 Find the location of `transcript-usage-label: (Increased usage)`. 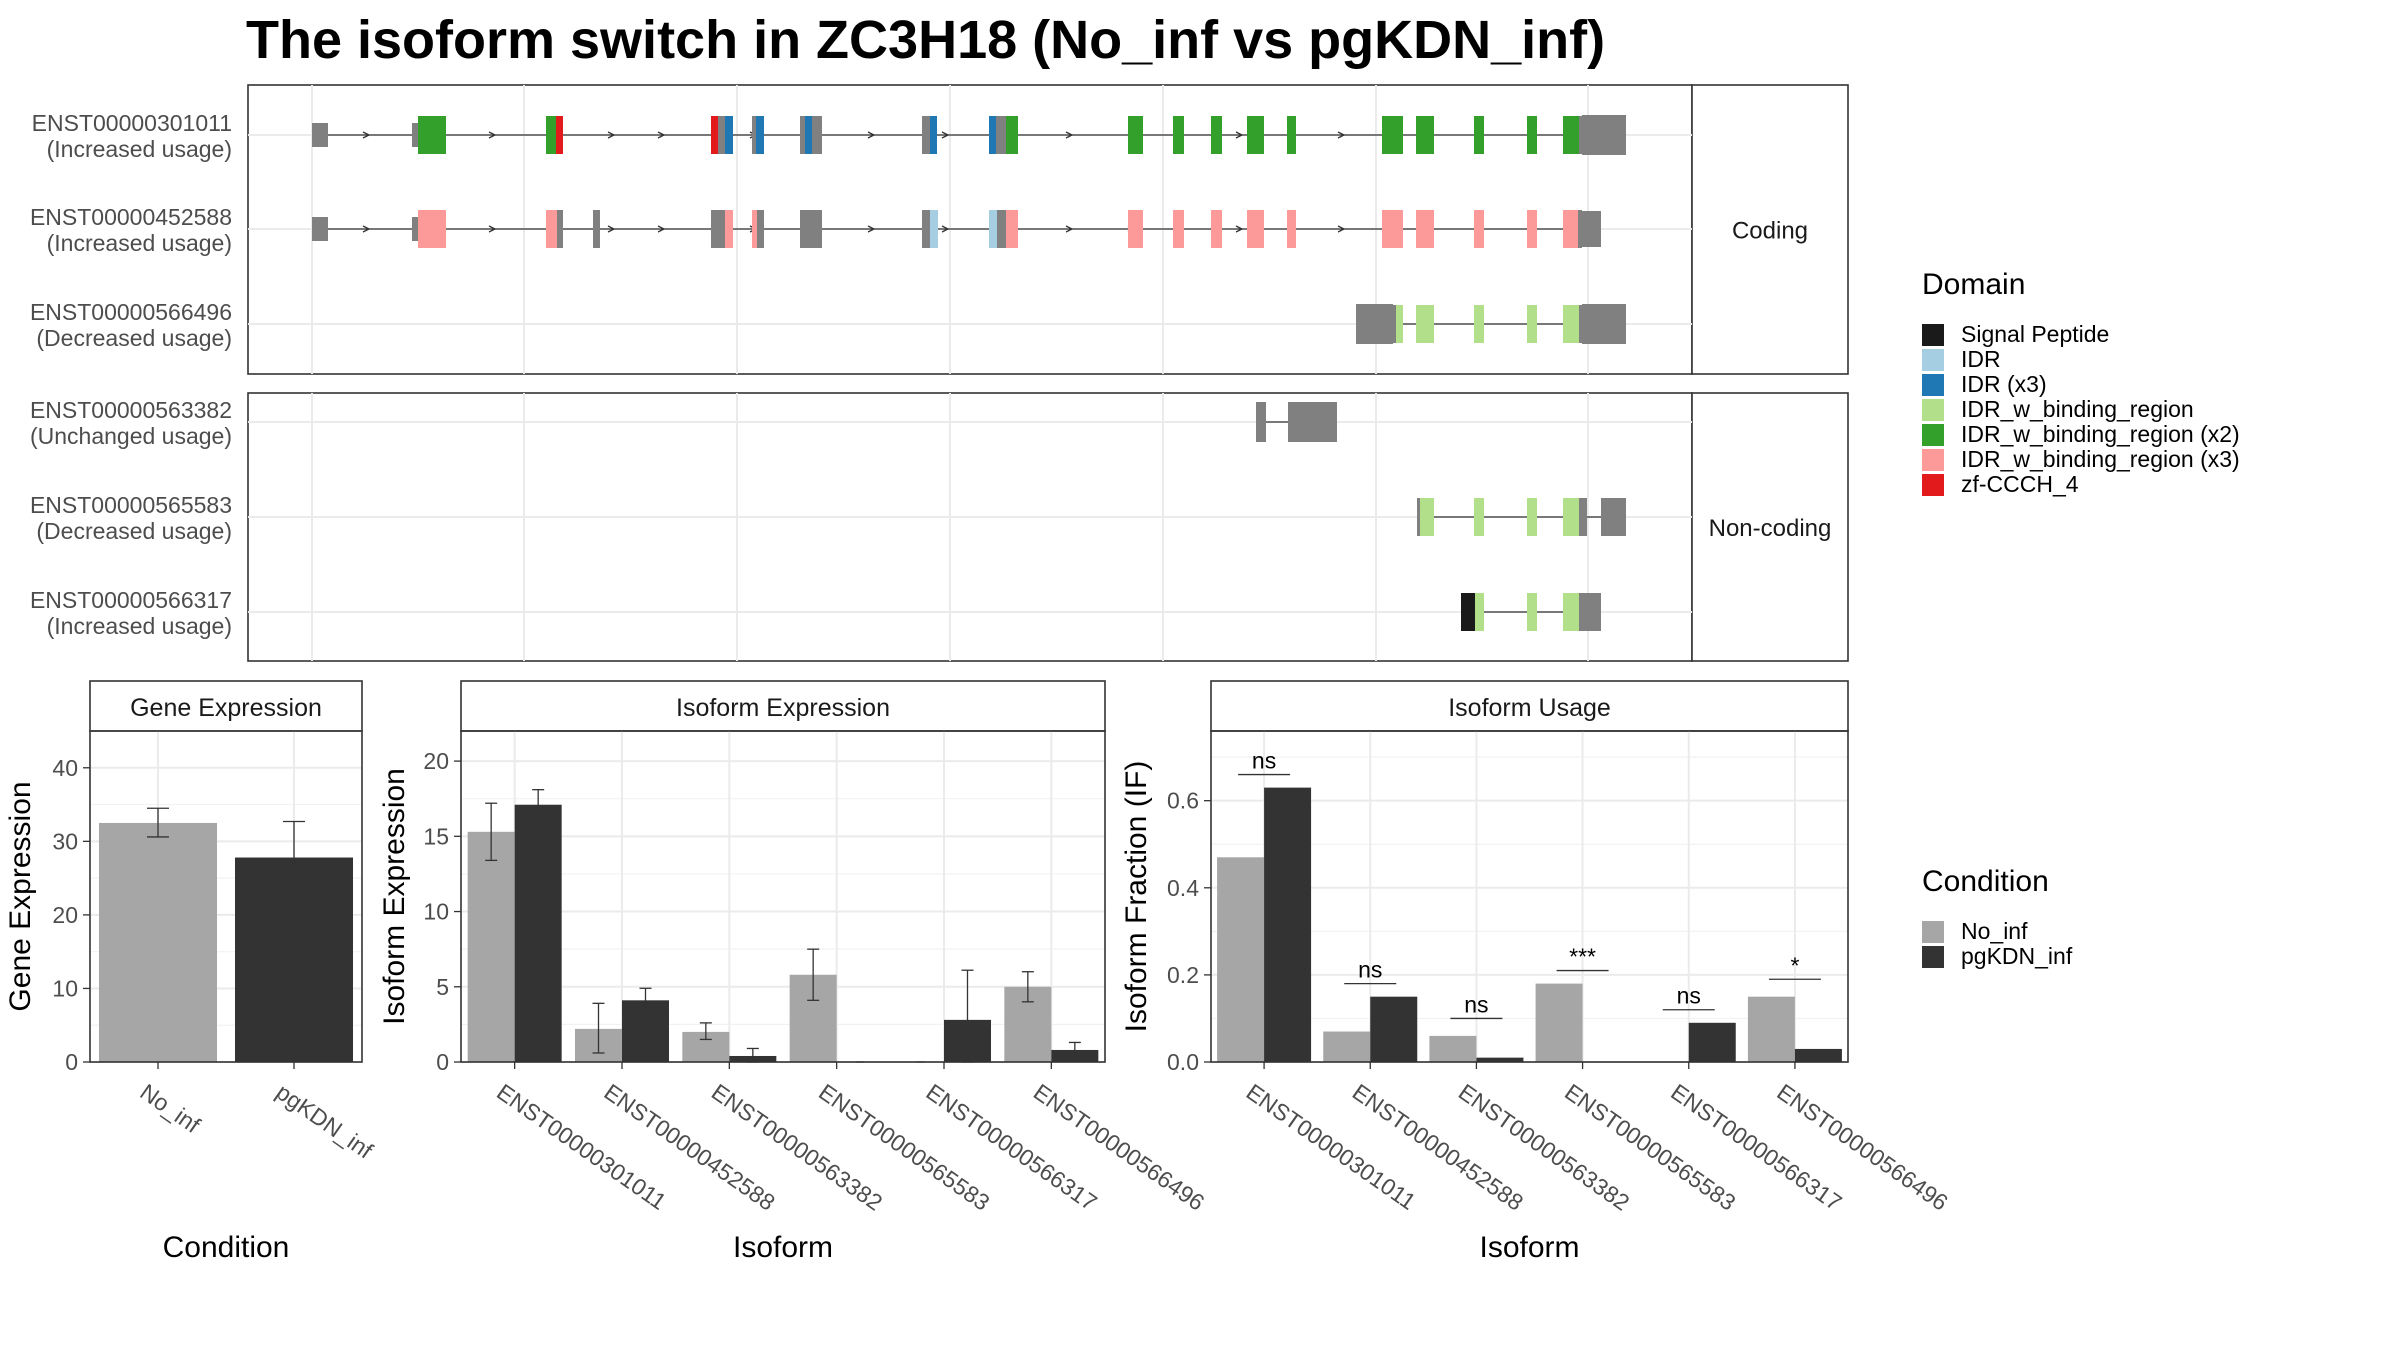

transcript-usage-label: (Increased usage) is located at coordinates (139, 149).